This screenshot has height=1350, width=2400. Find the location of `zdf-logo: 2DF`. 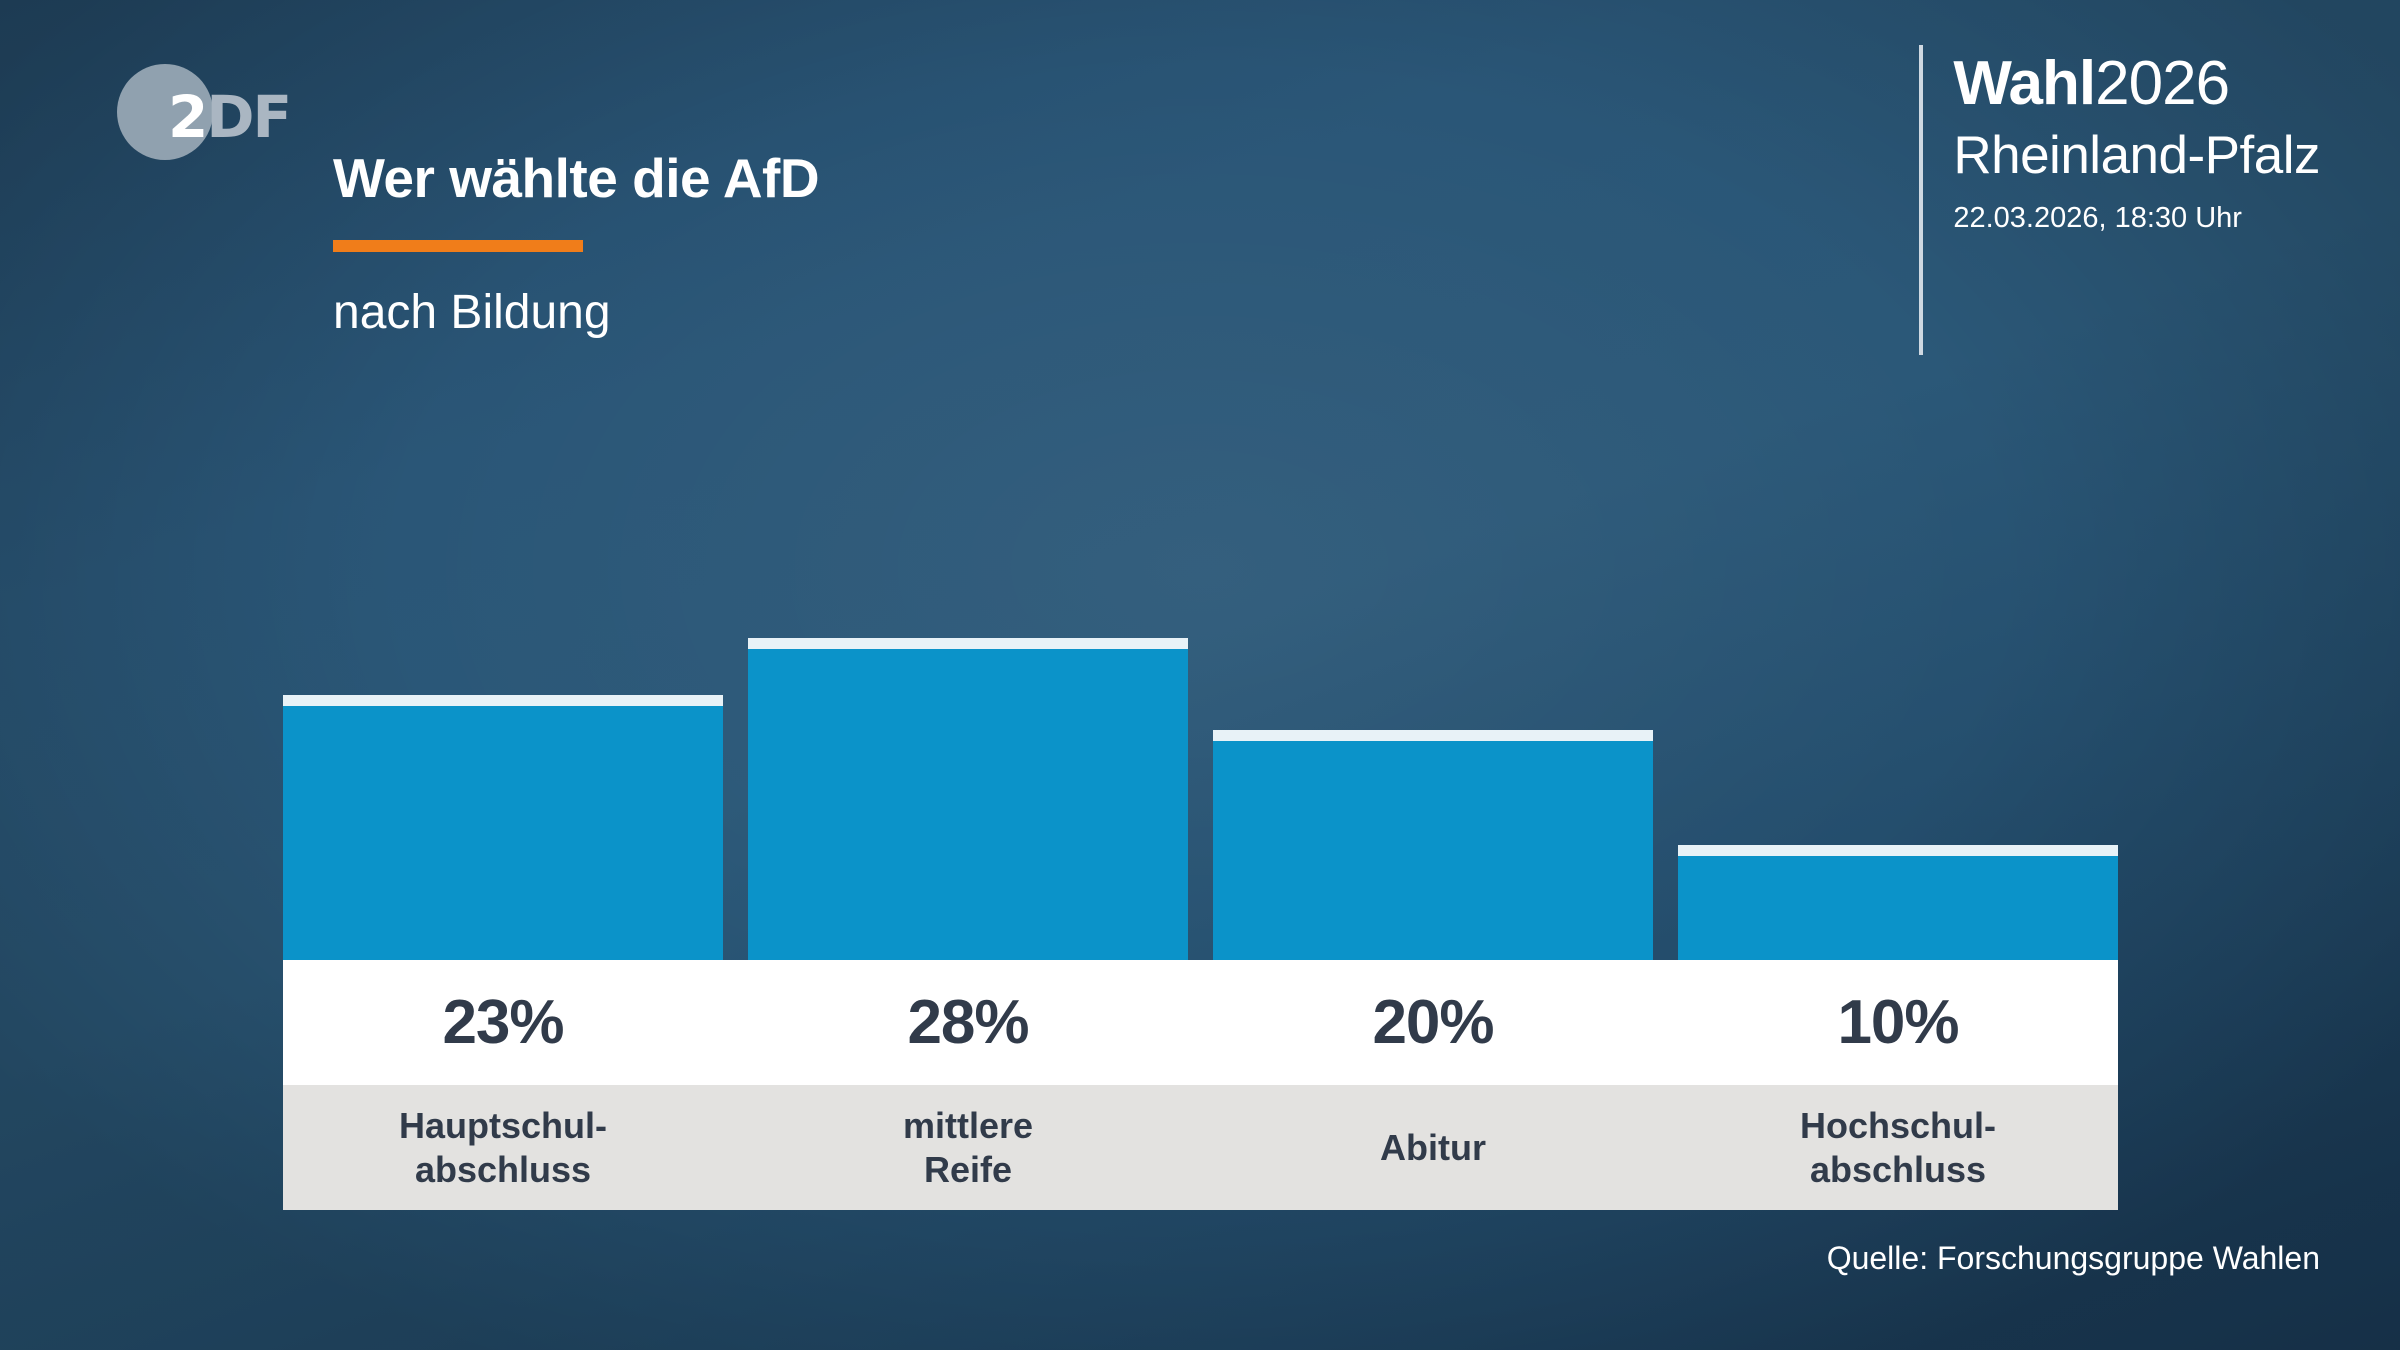

zdf-logo: 2DF is located at coordinates (202, 113).